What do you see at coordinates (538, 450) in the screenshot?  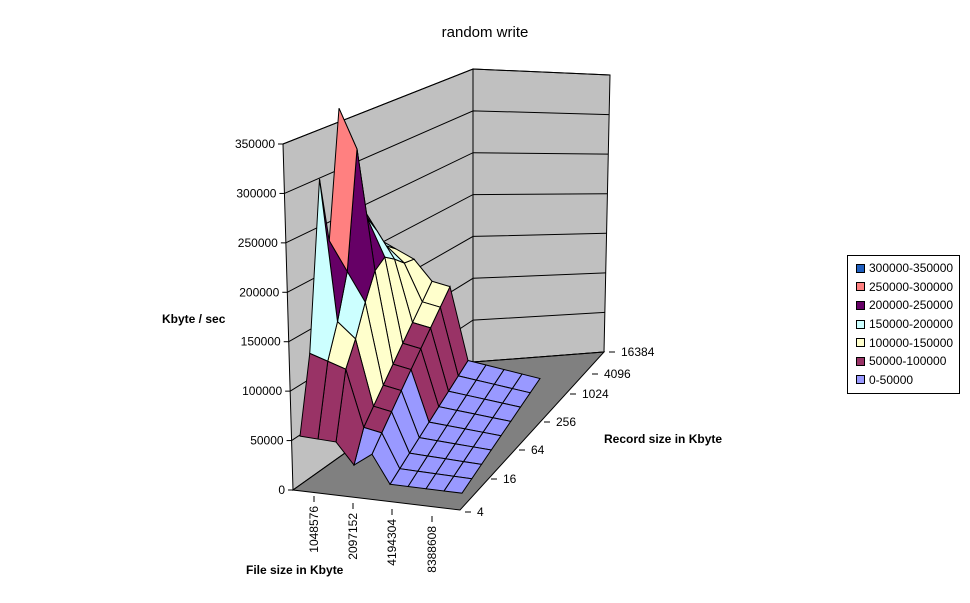 I see `y-tick-label: 64` at bounding box center [538, 450].